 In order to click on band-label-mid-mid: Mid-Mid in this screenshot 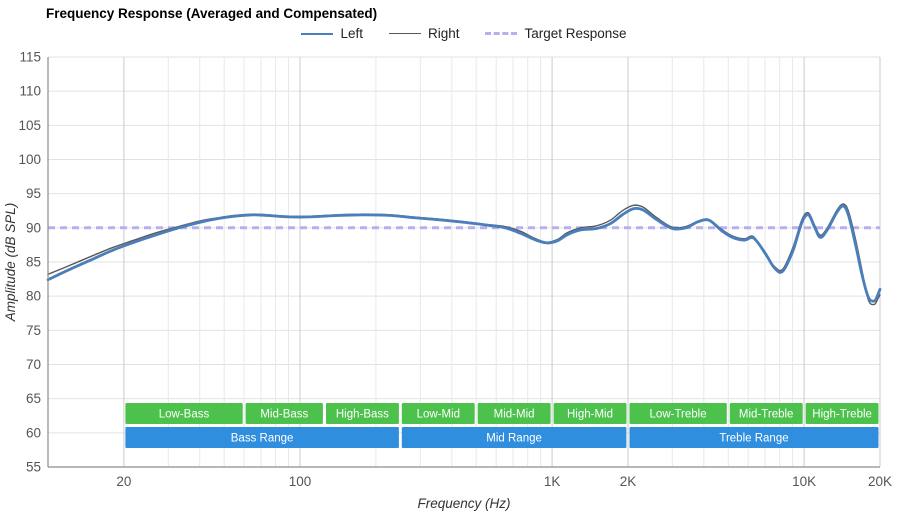, I will do `click(514, 415)`.